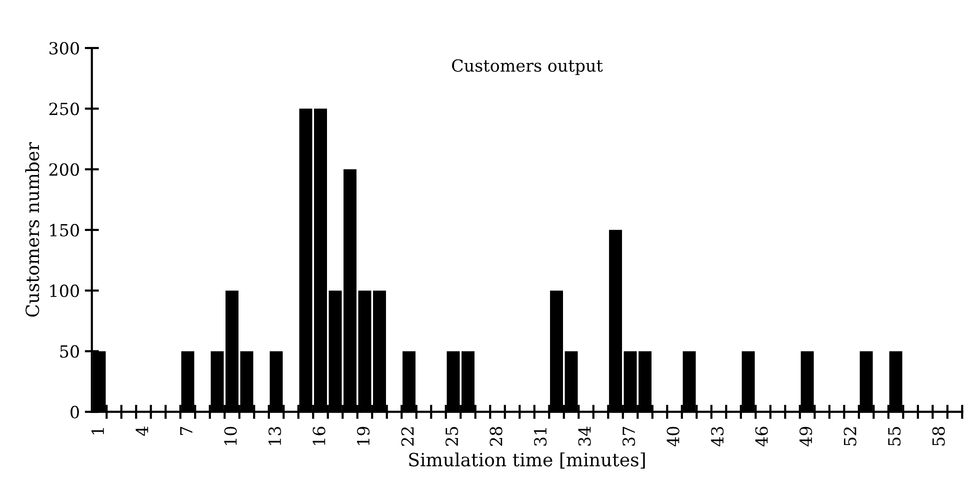  I want to click on x-tick-label: 7, so click(186, 430).